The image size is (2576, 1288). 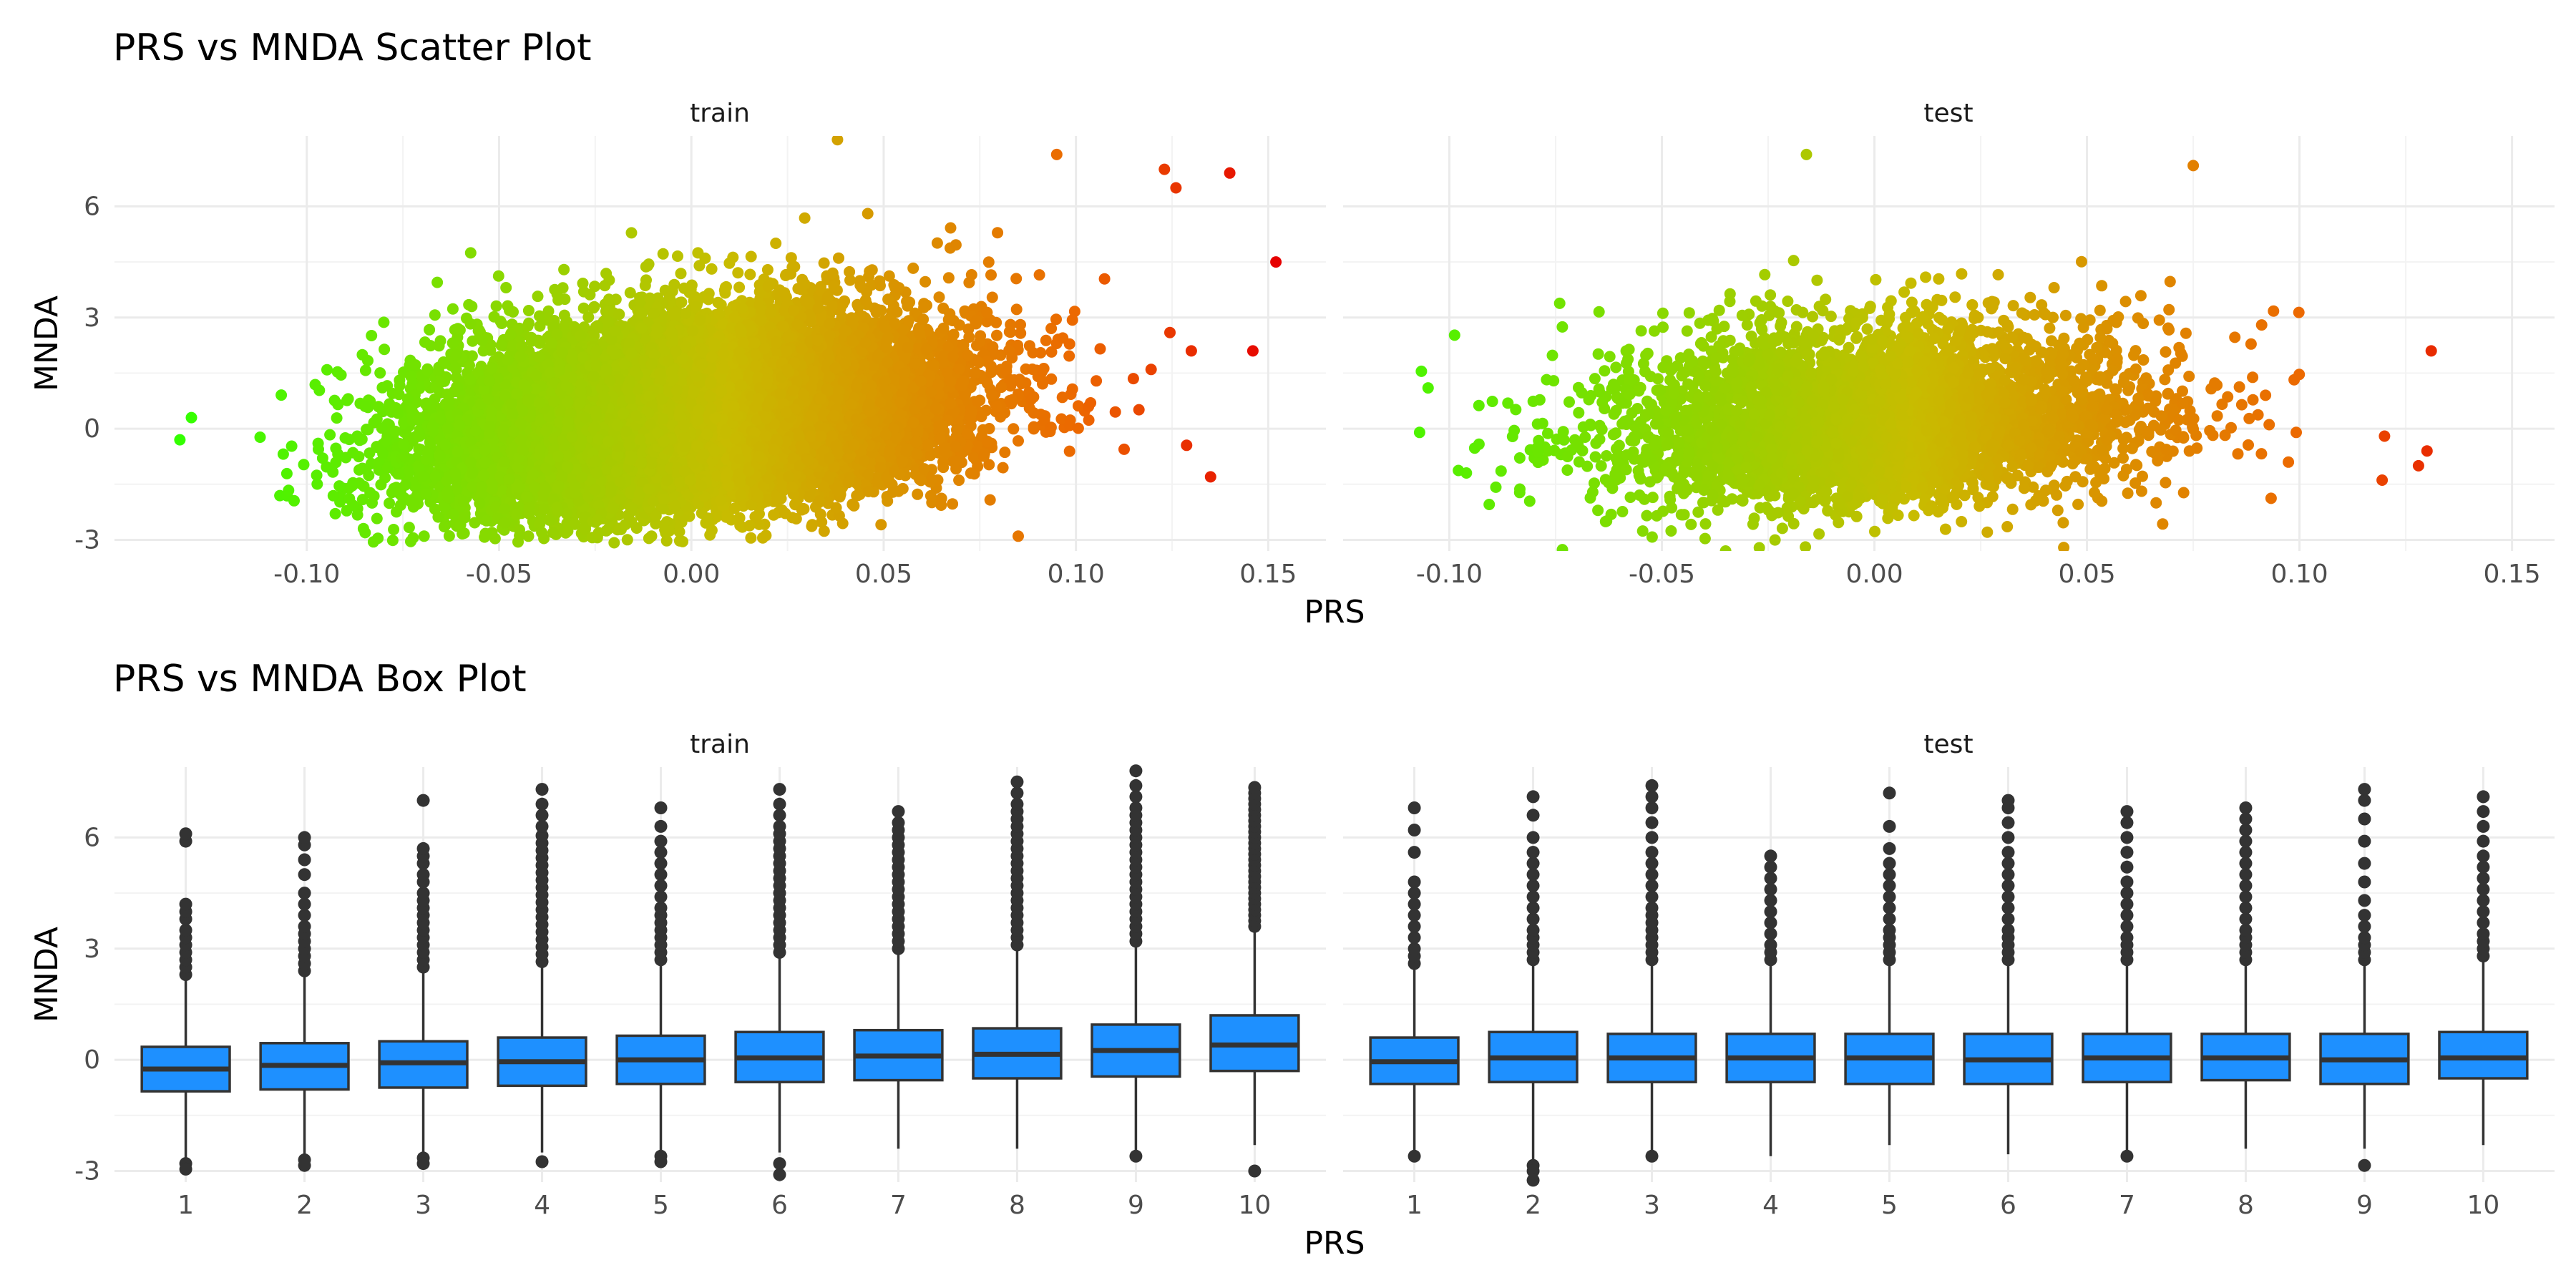 I want to click on scatter-title: PRS vs MNDA Scatter Plot, so click(x=352, y=48).